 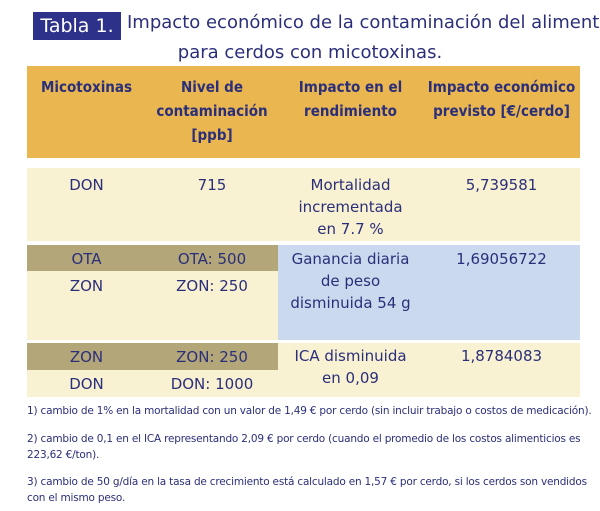 I want to click on cell-impact: ICA disminuida en 0,09, so click(x=350, y=367).